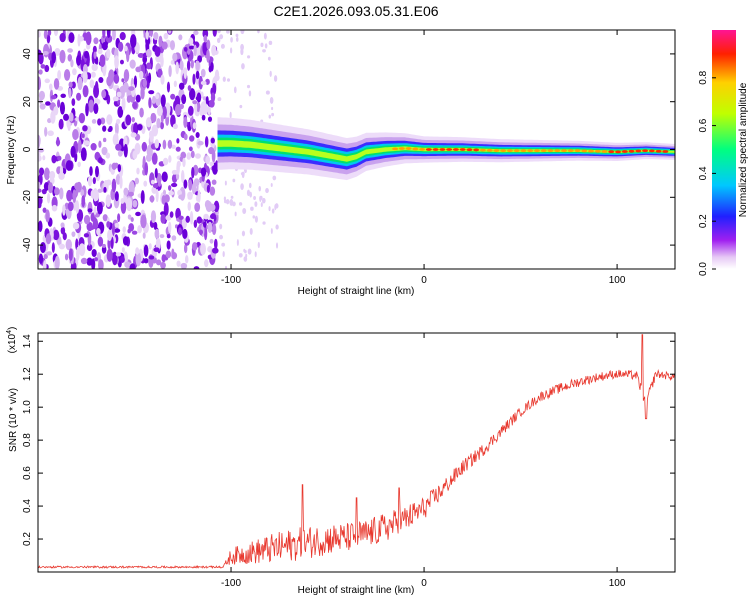 Image resolution: width=750 pixels, height=600 pixels. I want to click on colorbar-gradient, so click(724, 149).